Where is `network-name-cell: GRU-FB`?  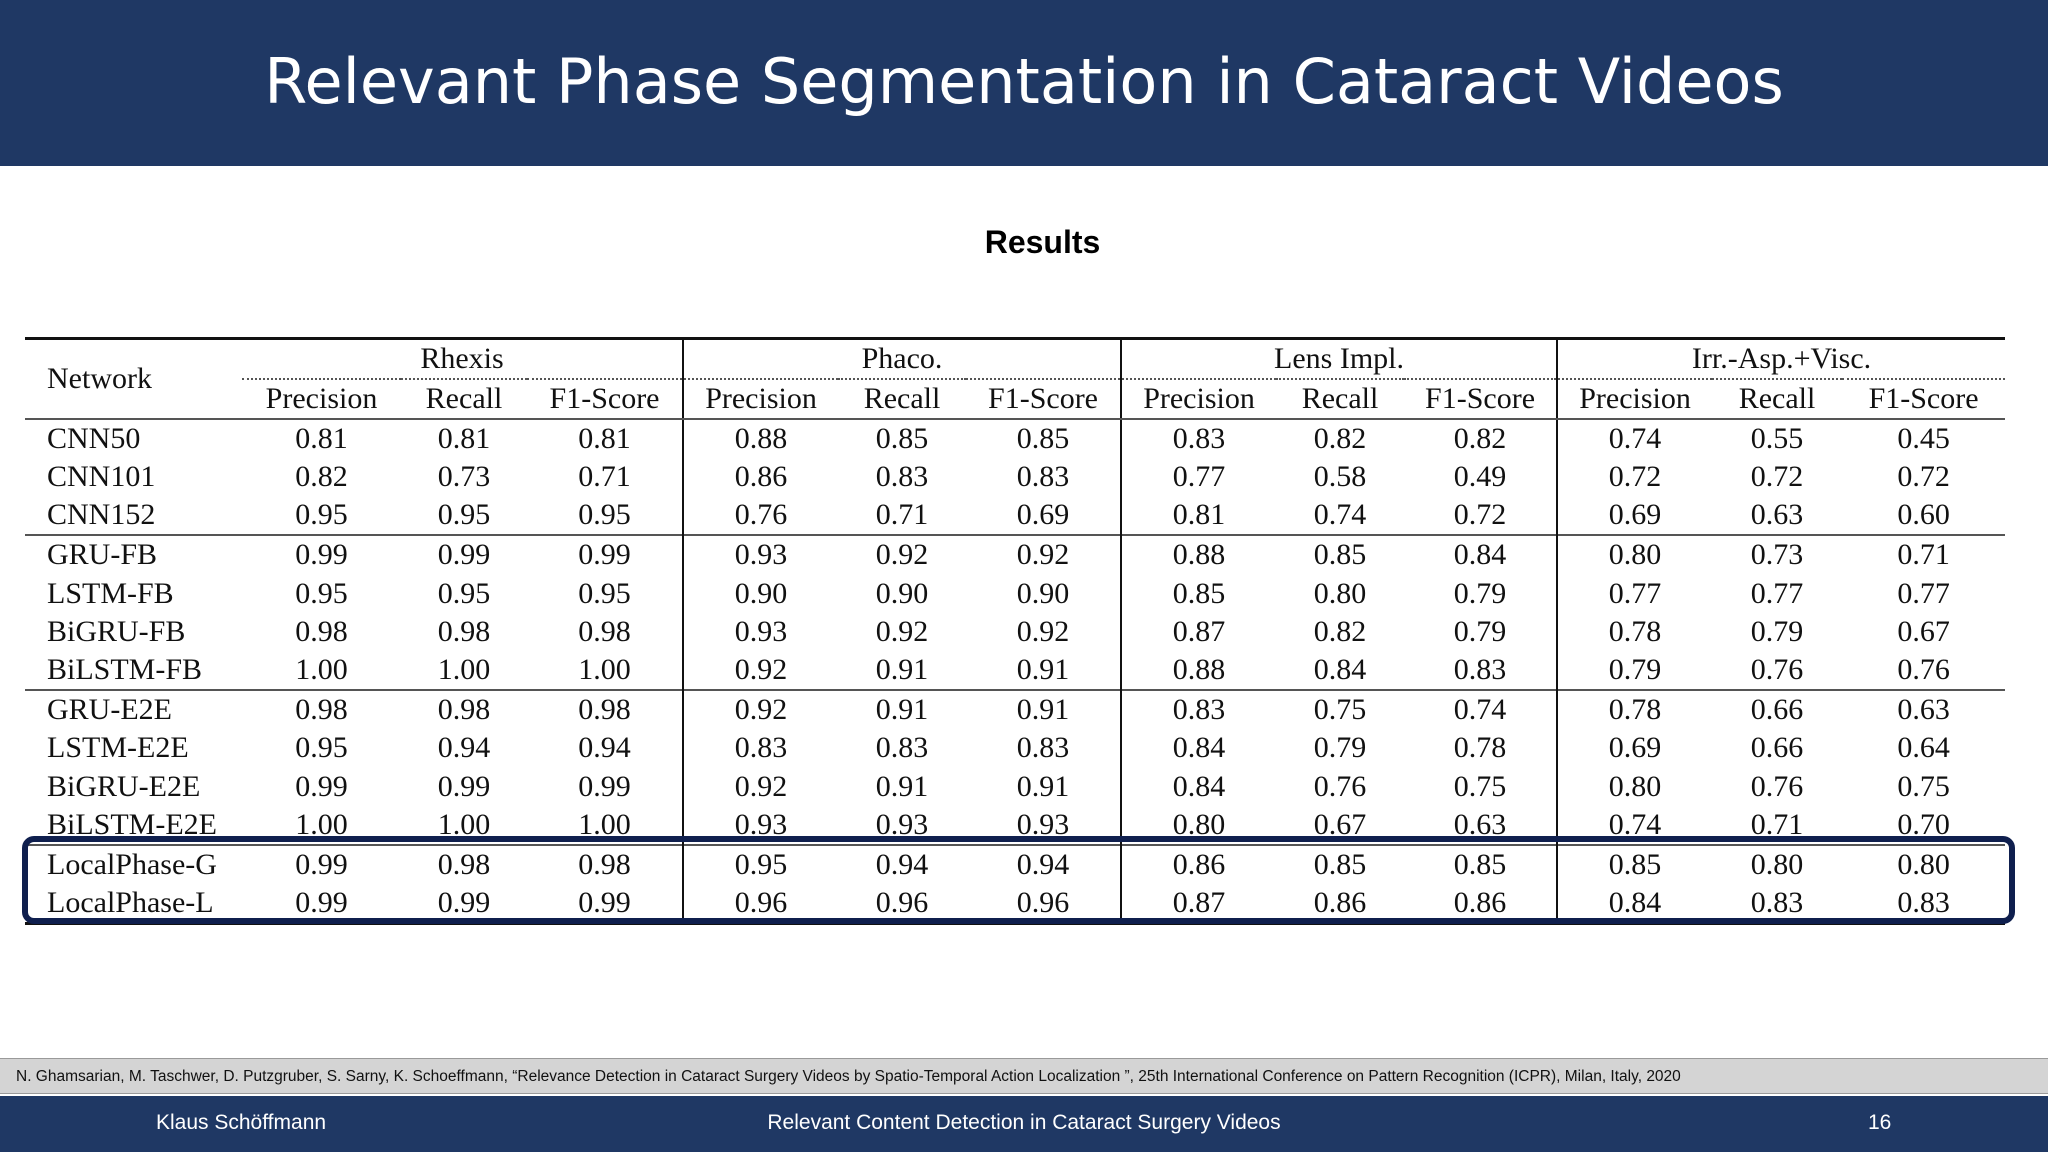
network-name-cell: GRU-FB is located at coordinates (133, 554).